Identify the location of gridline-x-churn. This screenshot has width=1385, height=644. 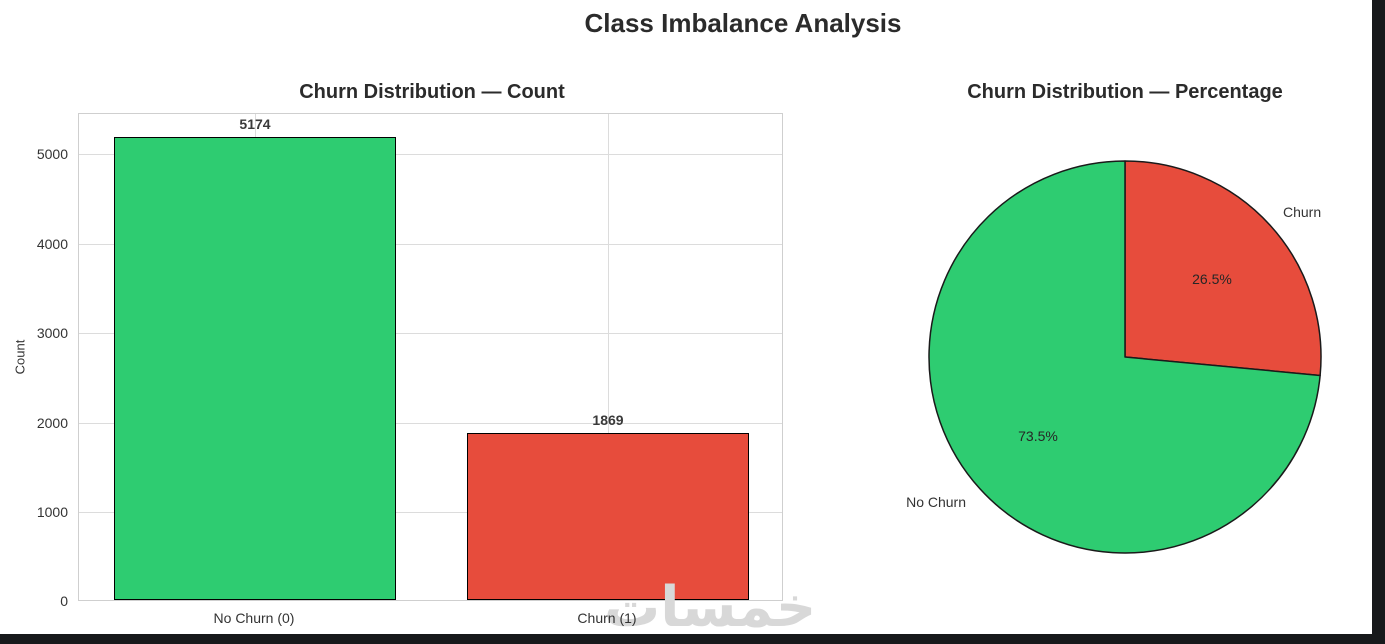
(608, 357).